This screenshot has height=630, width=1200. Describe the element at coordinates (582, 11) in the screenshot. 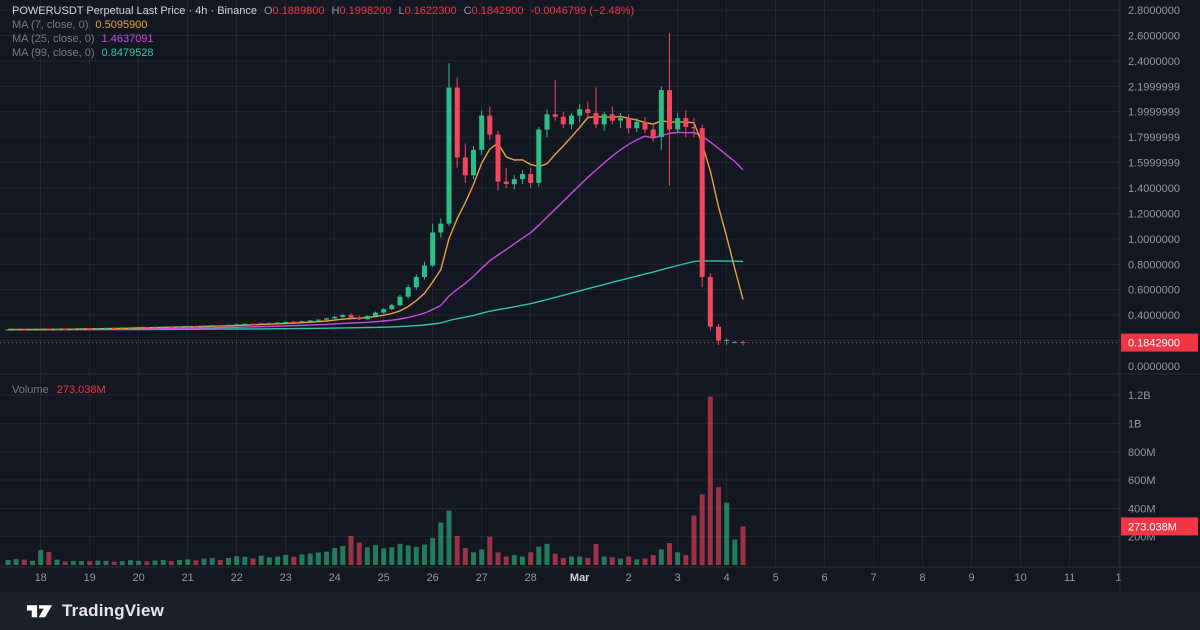

I see `price-change: -0.0046799 (−2.48%)` at that location.